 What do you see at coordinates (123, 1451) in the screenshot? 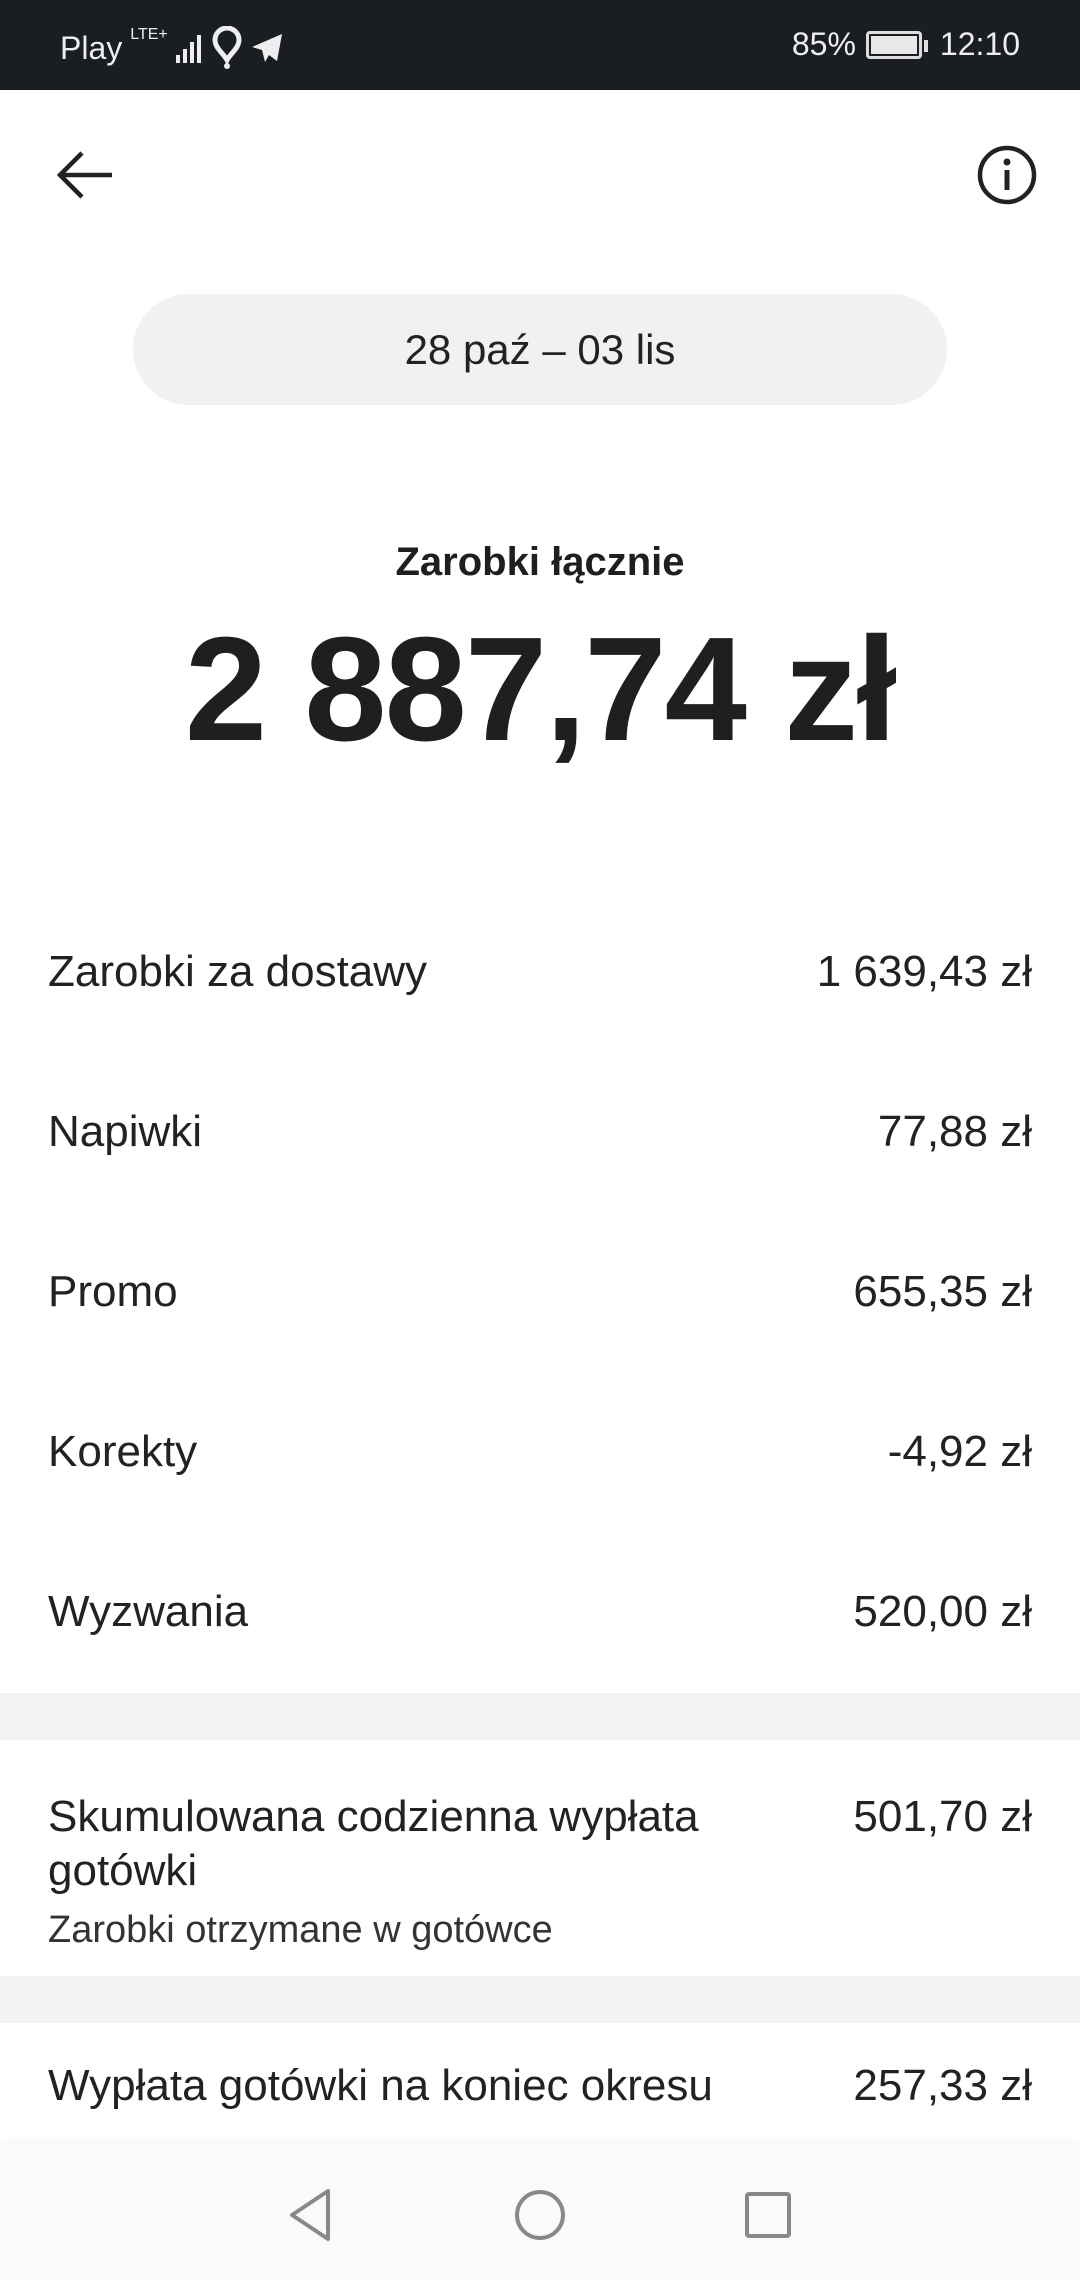
I see `row-label: Korekty` at bounding box center [123, 1451].